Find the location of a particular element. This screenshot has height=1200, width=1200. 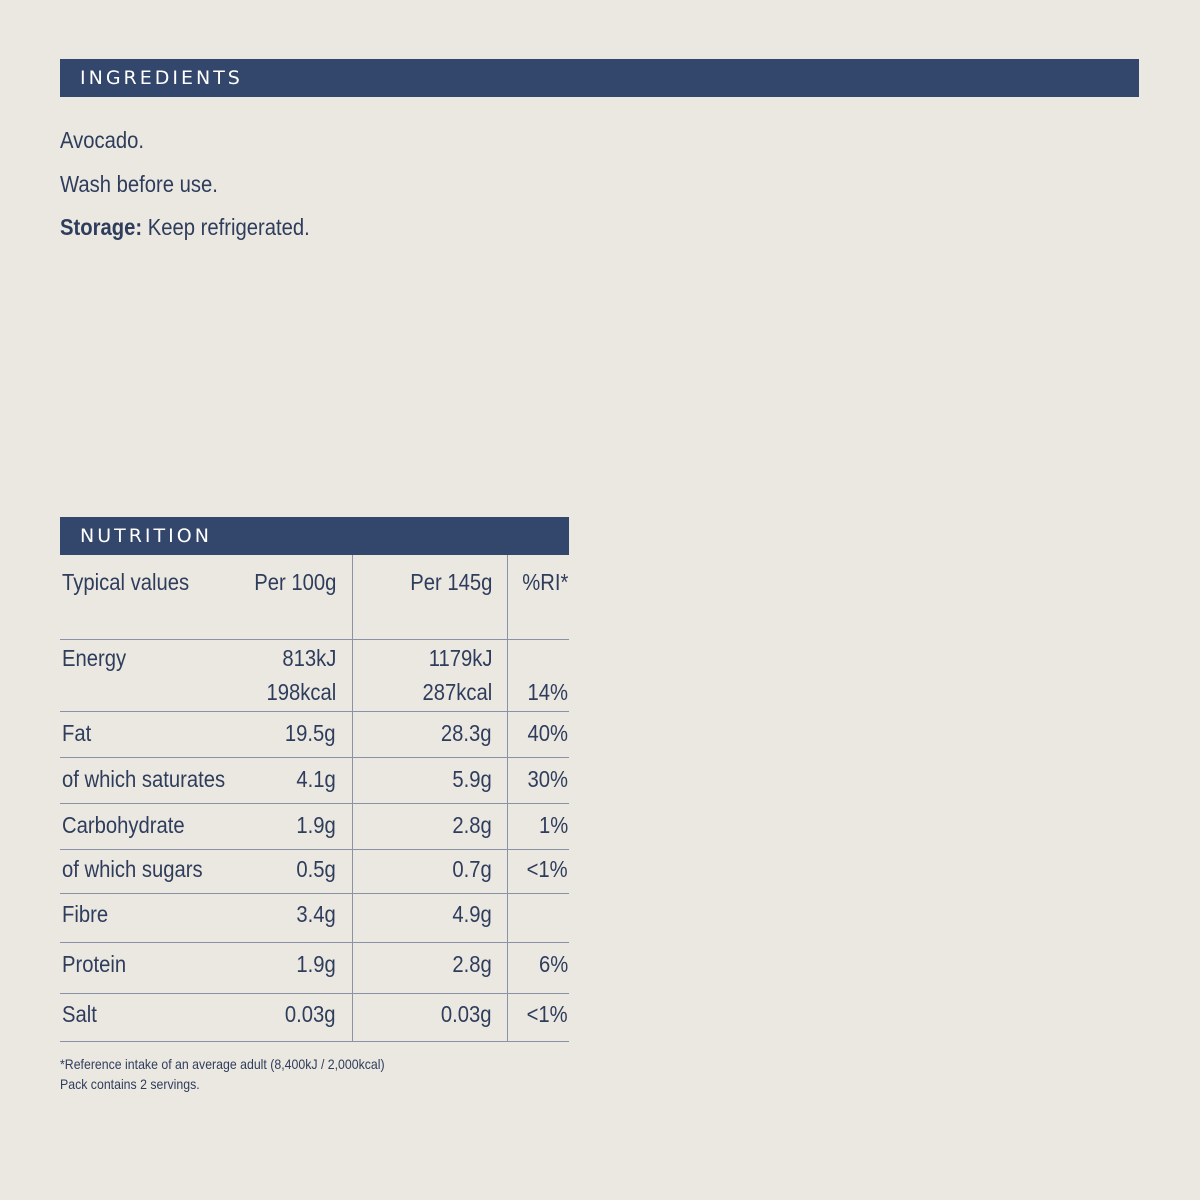

carbohydrate-label: Carbohydrate is located at coordinates (123, 825).